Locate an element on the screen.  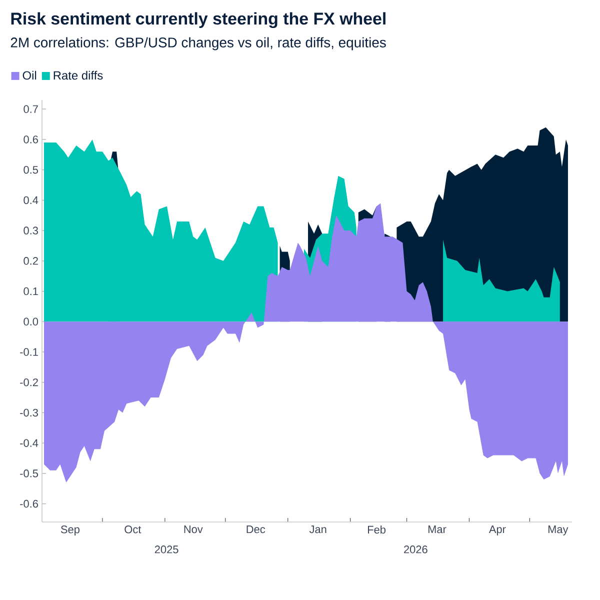
chart-title: Risk sentiment currently steering the FX wheel is located at coordinates (198, 20).